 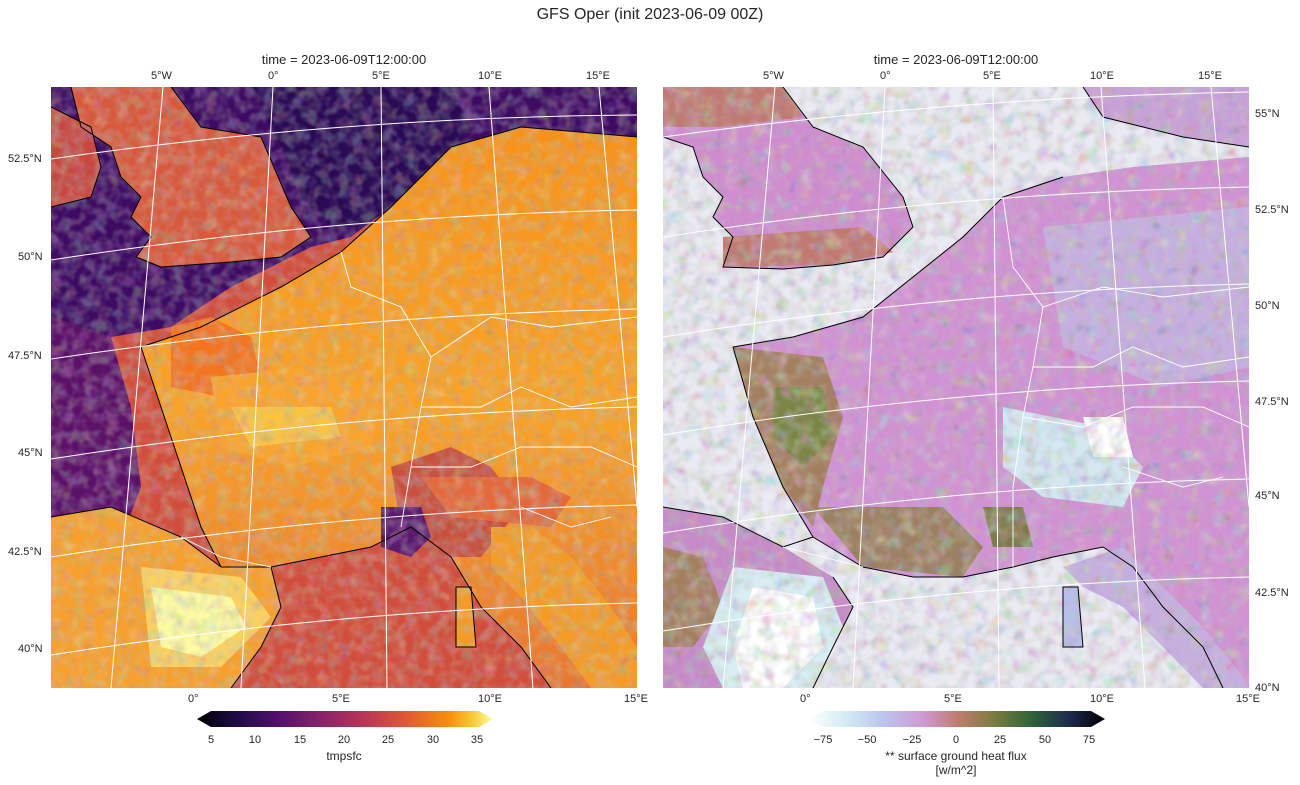 I want to click on cbar-tick: −25, so click(x=912, y=740).